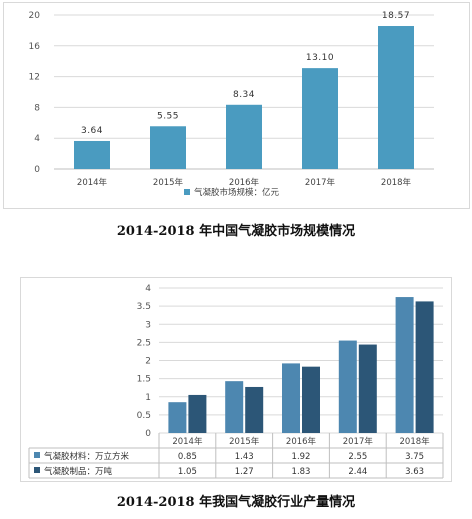  Describe the element at coordinates (148, 398) in the screenshot. I see `y-tick-label: 1` at that location.